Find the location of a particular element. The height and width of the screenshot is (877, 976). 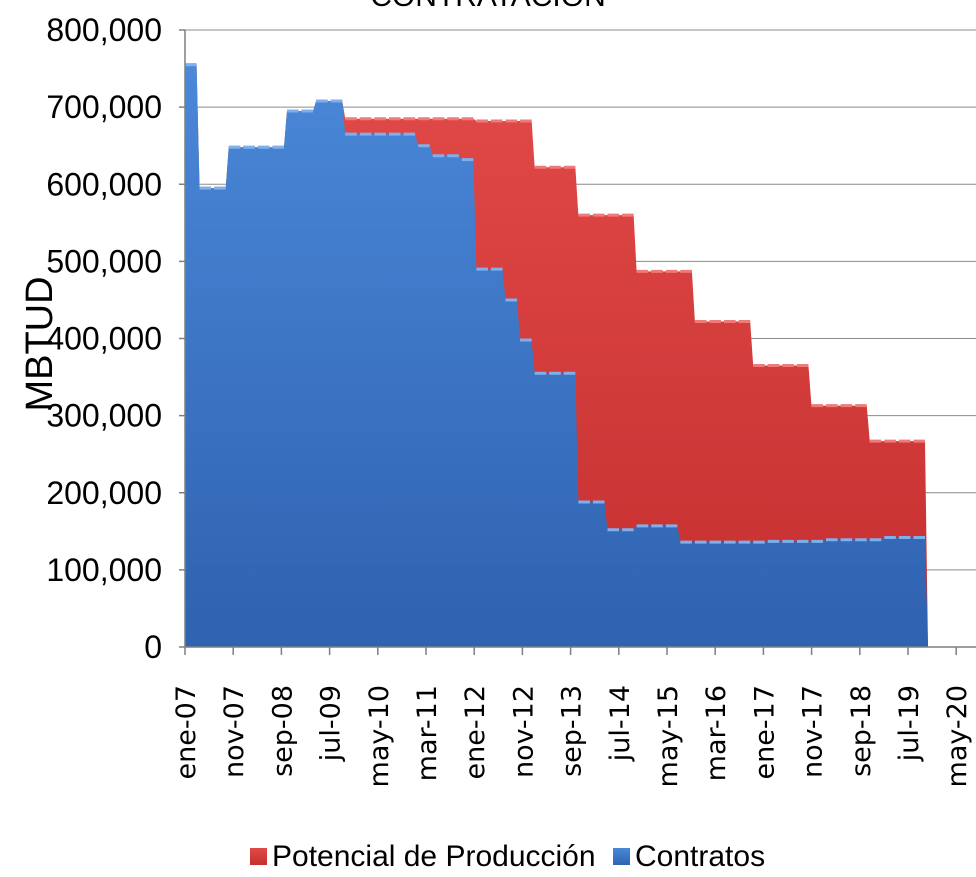

x-tick-label: may-10 is located at coordinates (379, 736).